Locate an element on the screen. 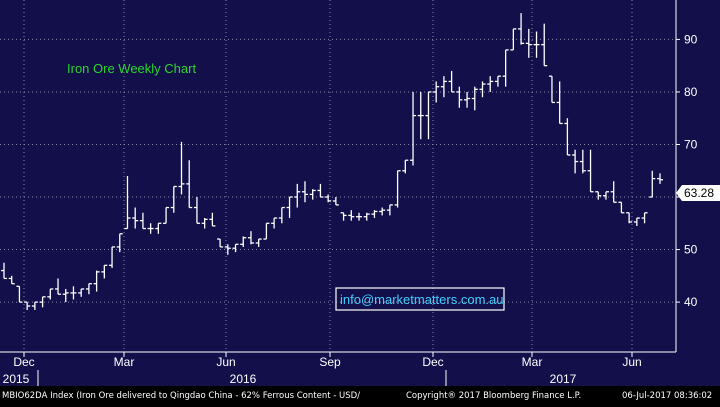 This screenshot has width=720, height=407. last-price-label: 63.28 is located at coordinates (699, 193).